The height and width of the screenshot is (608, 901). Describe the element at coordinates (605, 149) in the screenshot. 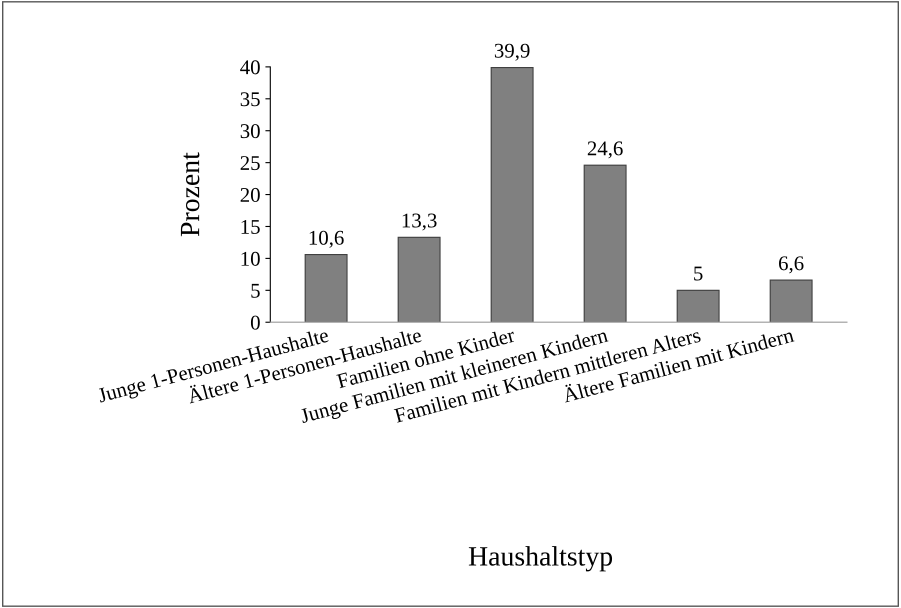

I see `data-label: 24,6` at that location.